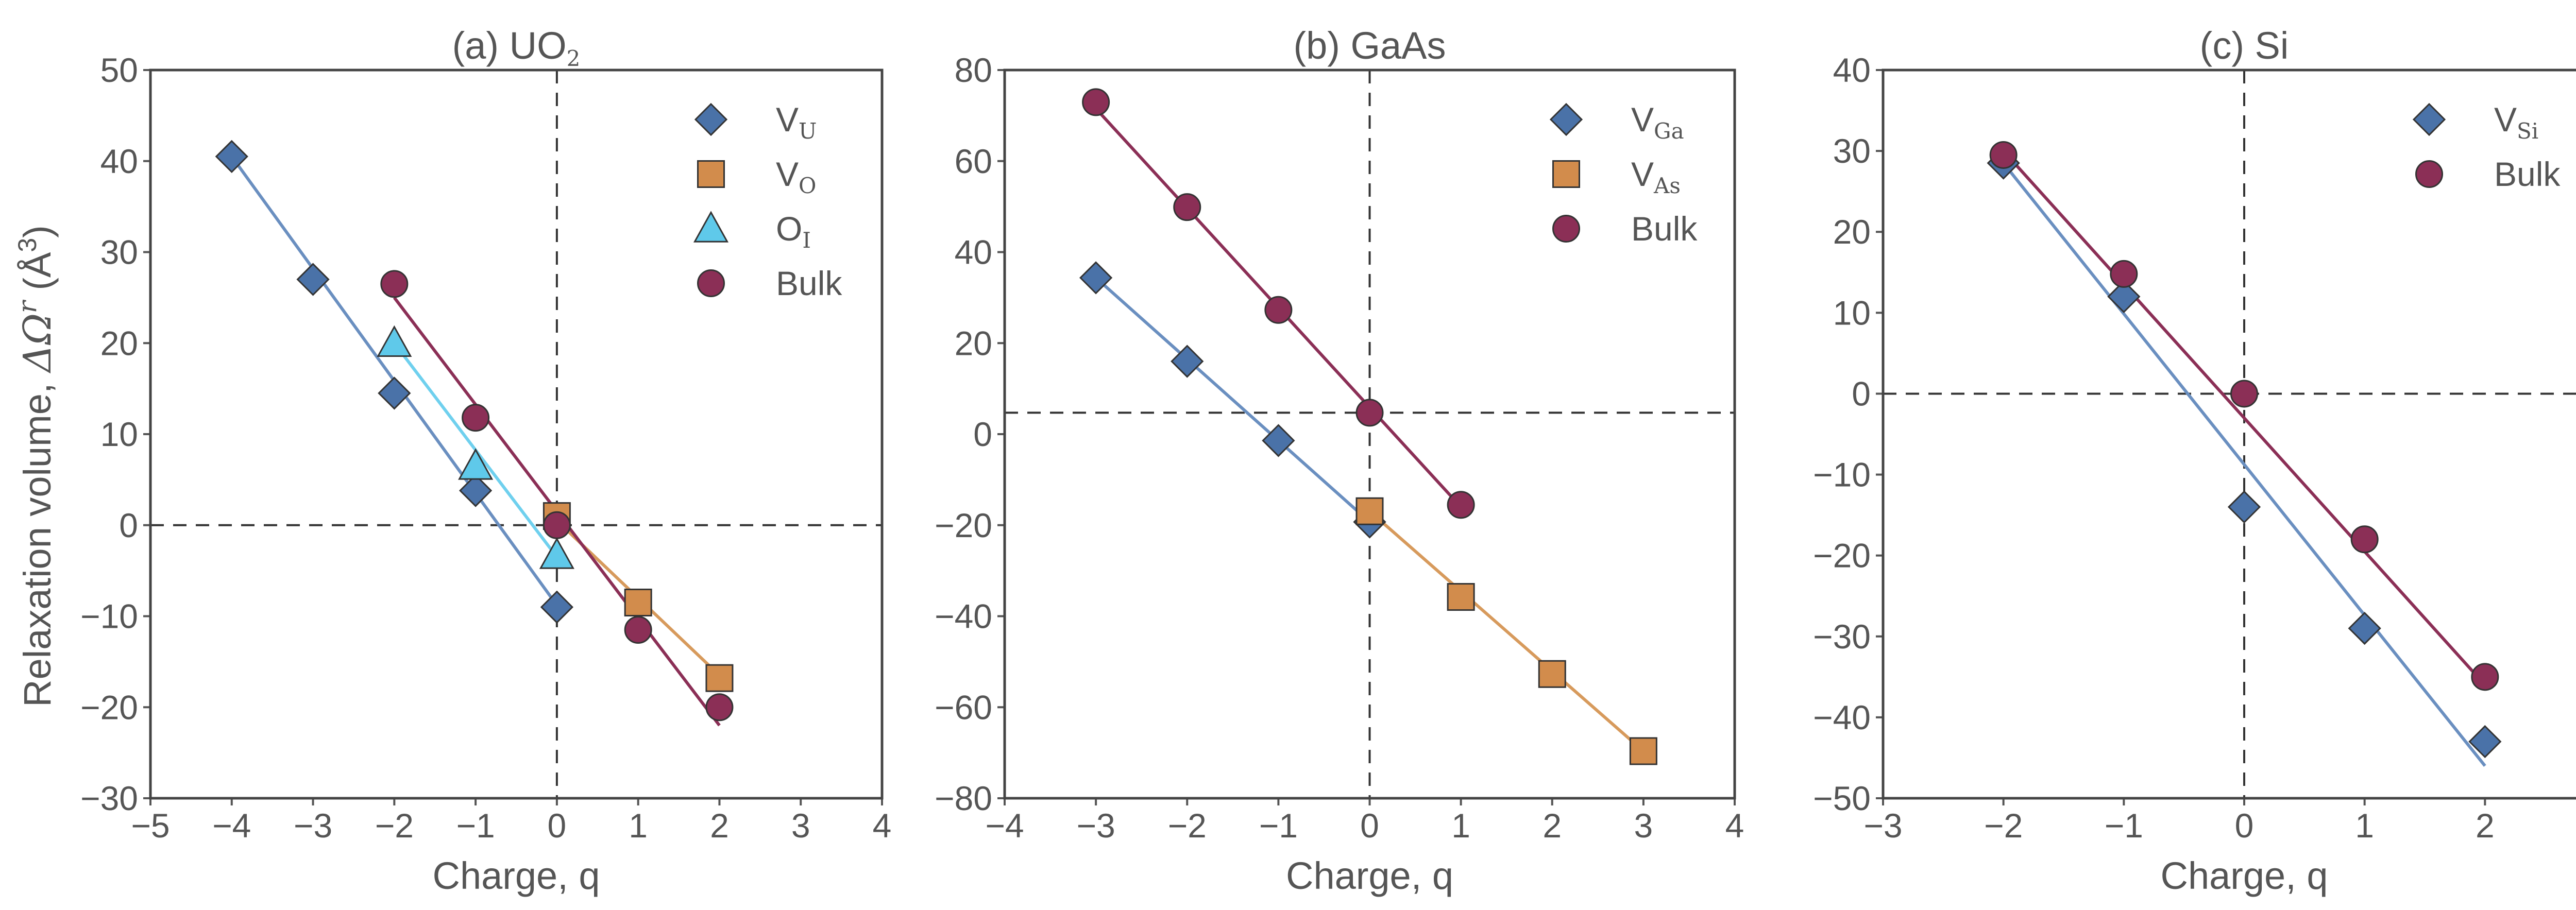  Describe the element at coordinates (711, 119) in the screenshot. I see `legend-marker-v-u` at that location.